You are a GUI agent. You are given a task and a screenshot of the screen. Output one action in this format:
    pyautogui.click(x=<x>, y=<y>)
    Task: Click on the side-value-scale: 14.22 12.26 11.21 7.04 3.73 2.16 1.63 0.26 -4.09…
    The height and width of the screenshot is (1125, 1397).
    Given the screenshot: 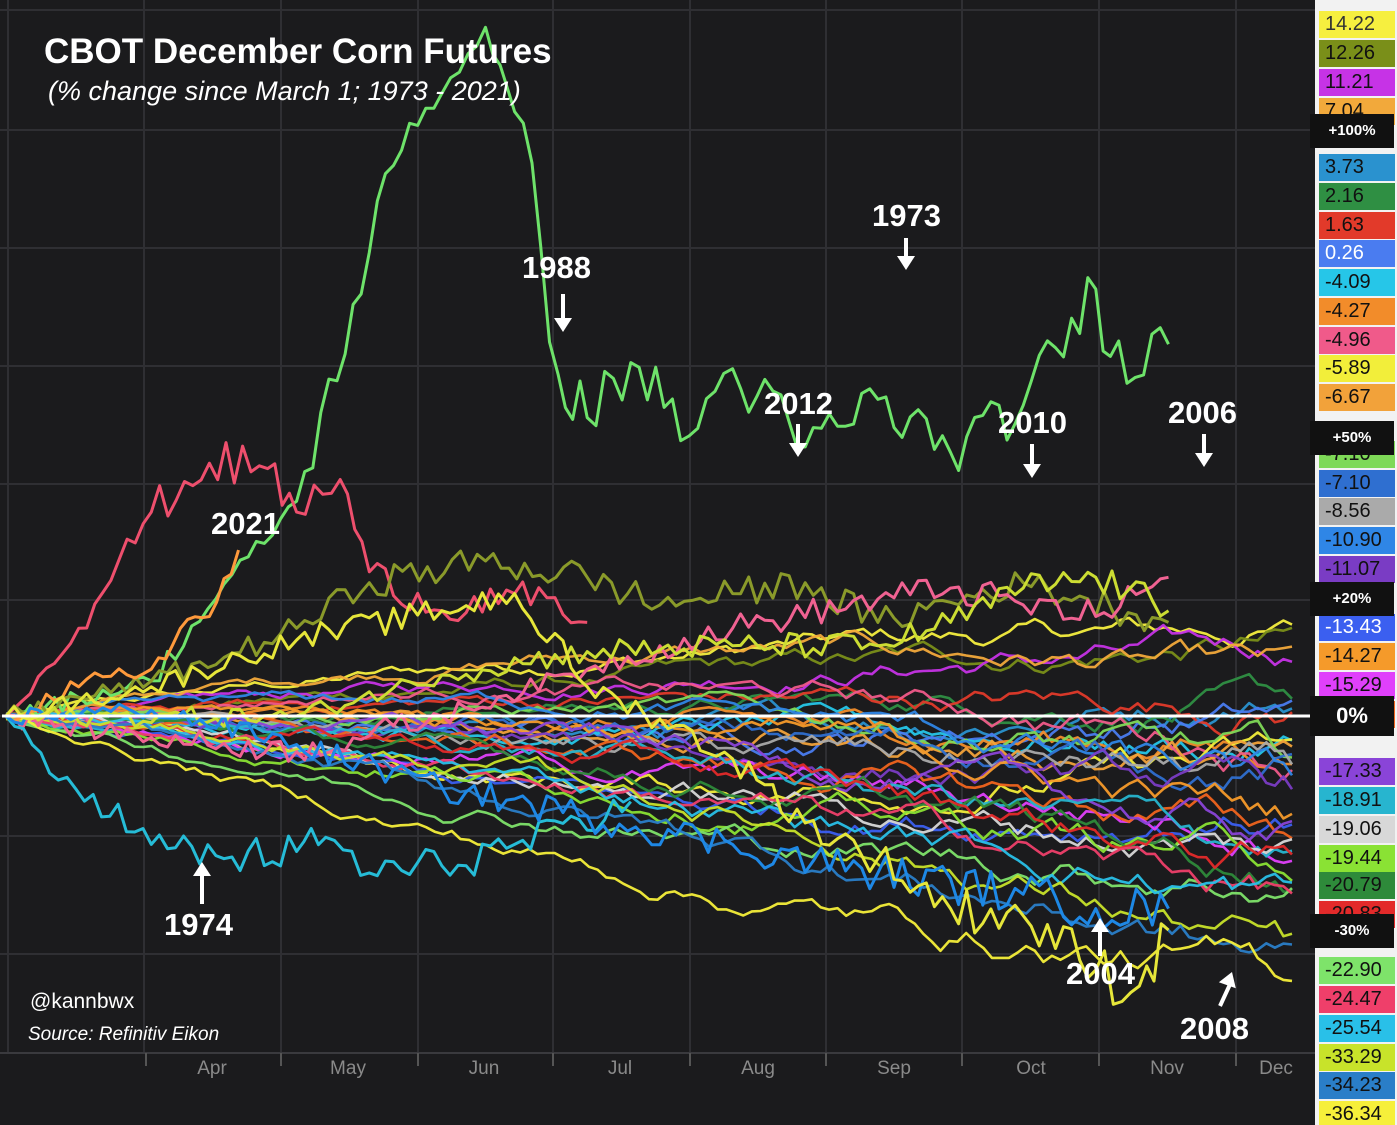 What is the action you would take?
    pyautogui.click(x=1356, y=562)
    